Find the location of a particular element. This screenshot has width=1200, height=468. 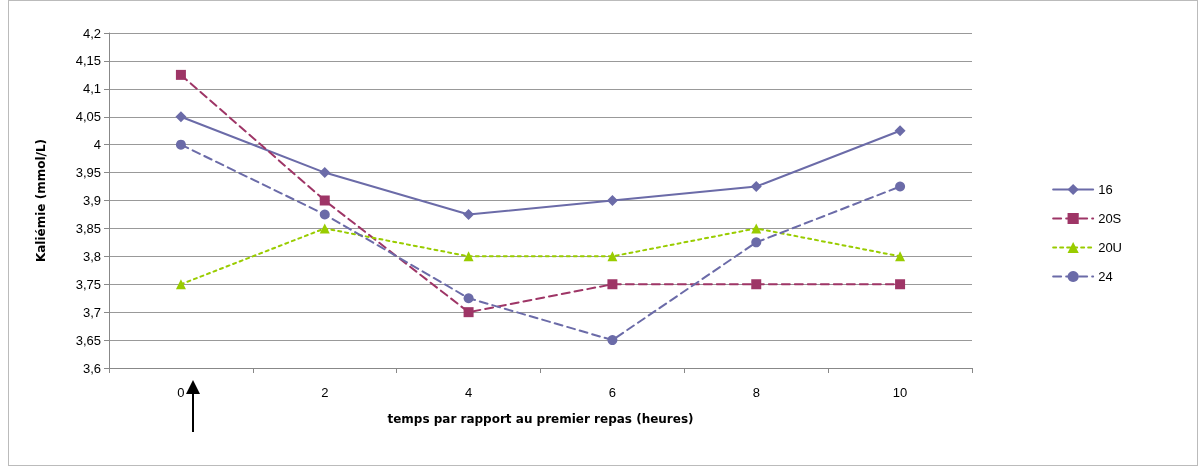

y-tick-label: 3,75 is located at coordinates (88, 284).